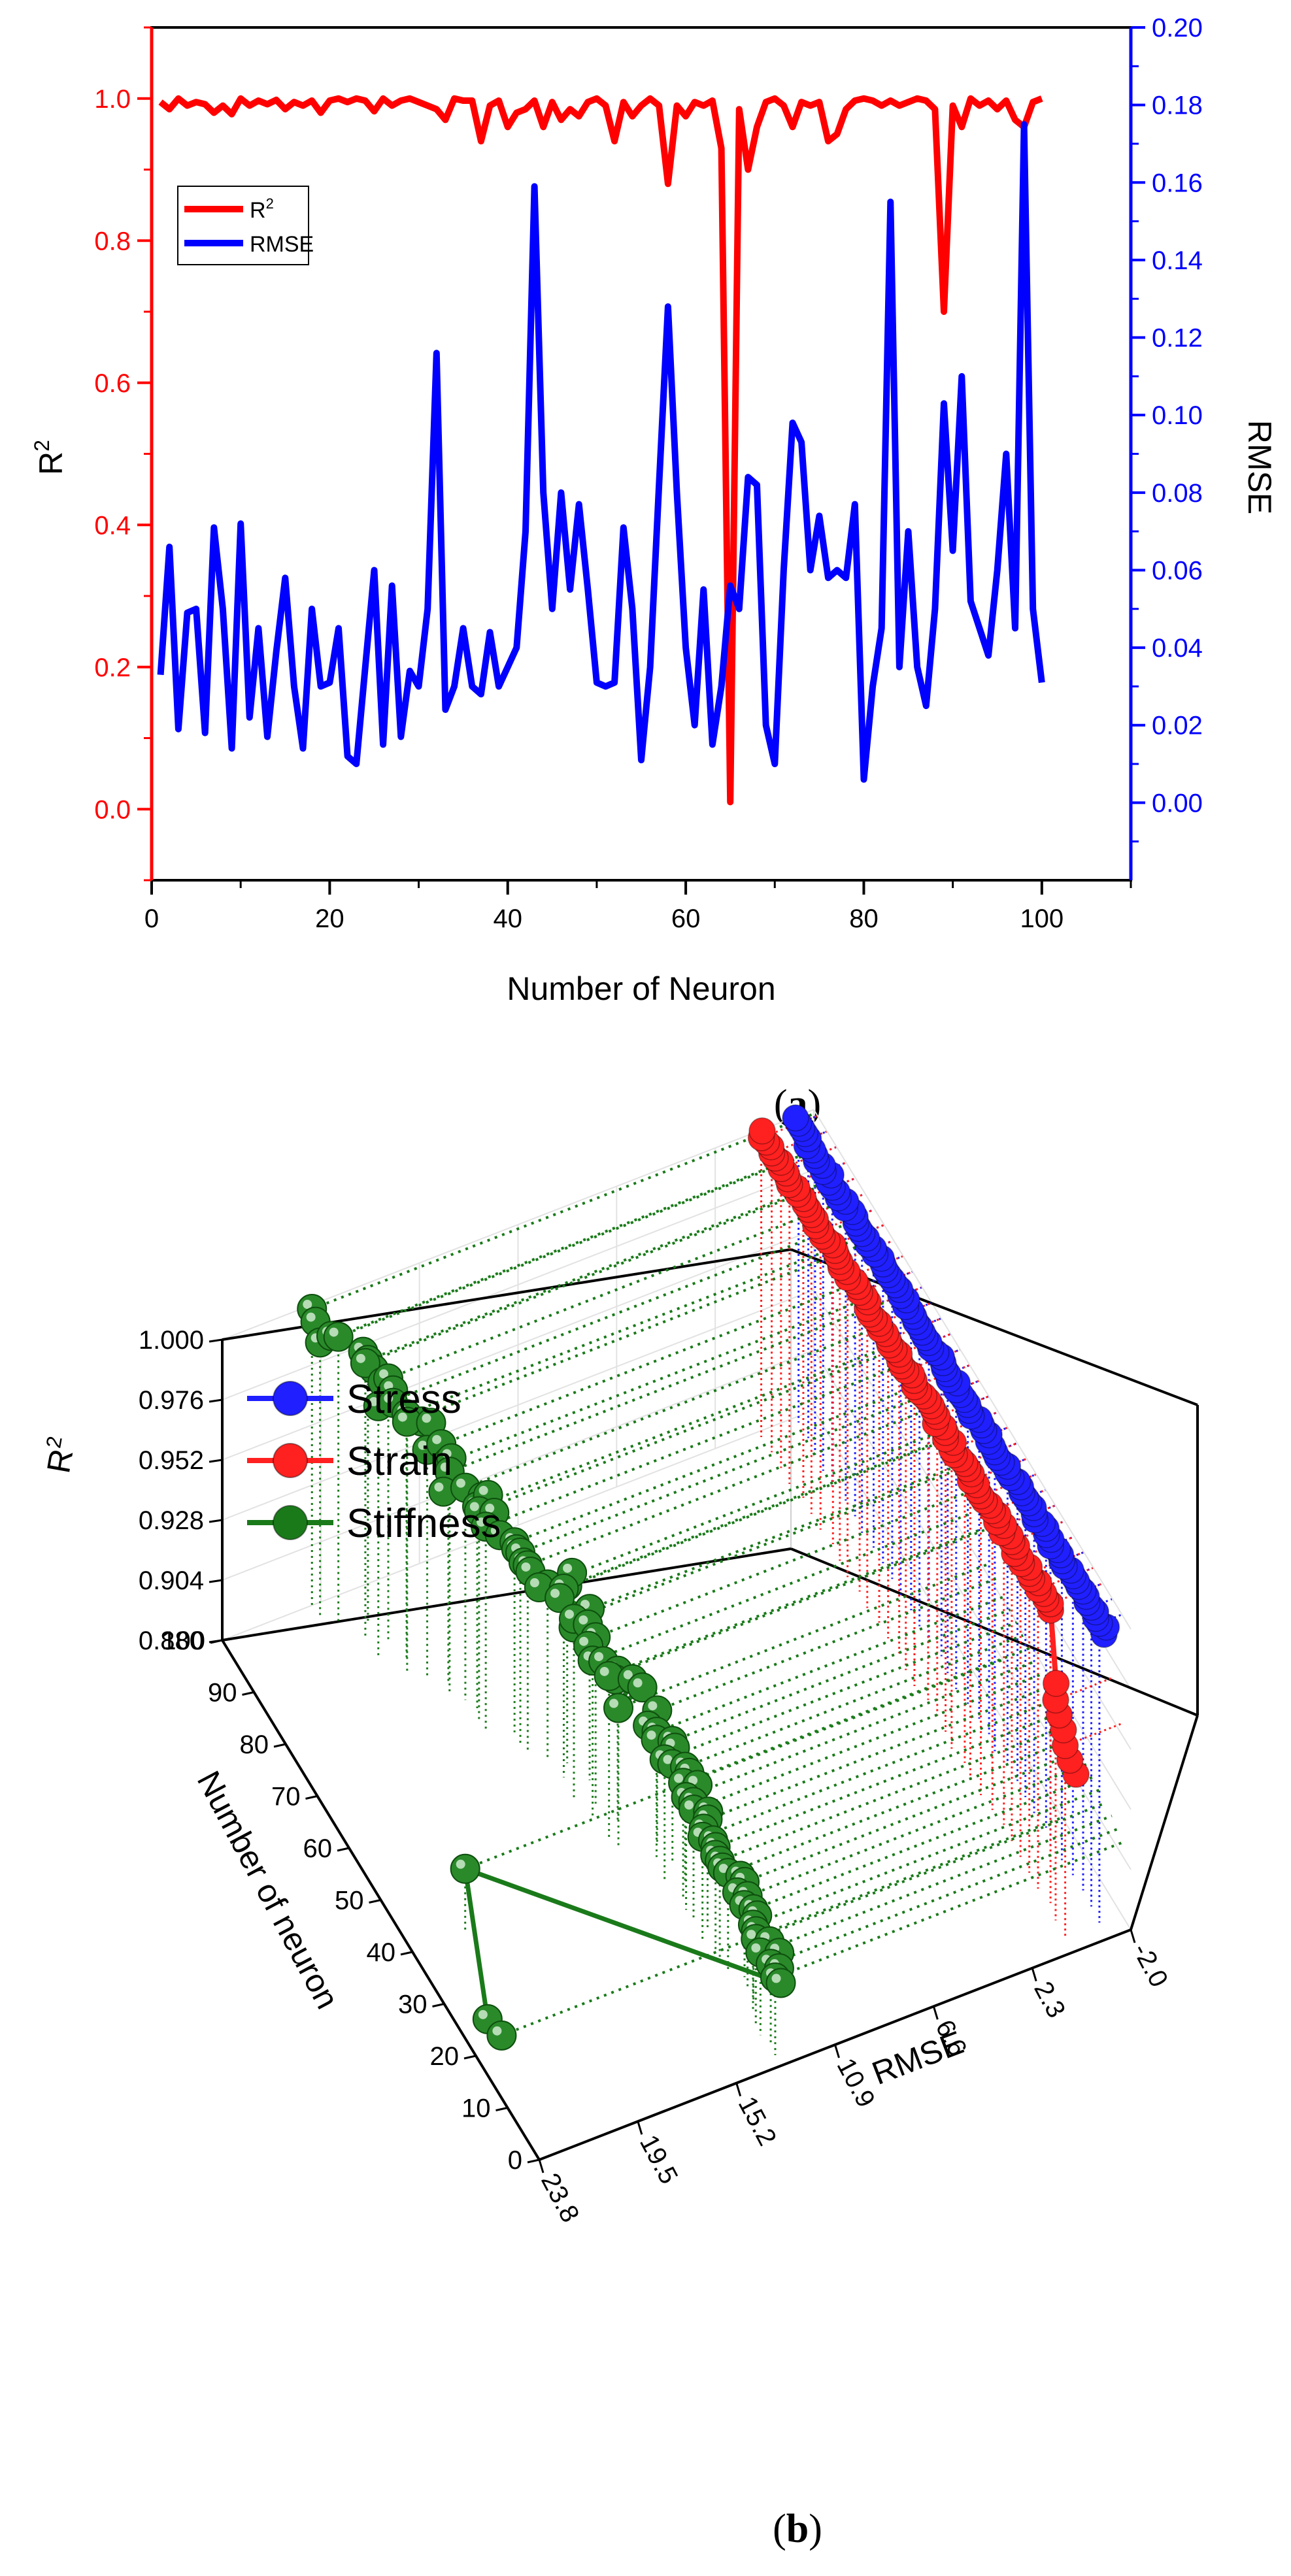 This screenshot has width=1291, height=2576. What do you see at coordinates (795, 1118) in the screenshot?
I see `stress-point` at bounding box center [795, 1118].